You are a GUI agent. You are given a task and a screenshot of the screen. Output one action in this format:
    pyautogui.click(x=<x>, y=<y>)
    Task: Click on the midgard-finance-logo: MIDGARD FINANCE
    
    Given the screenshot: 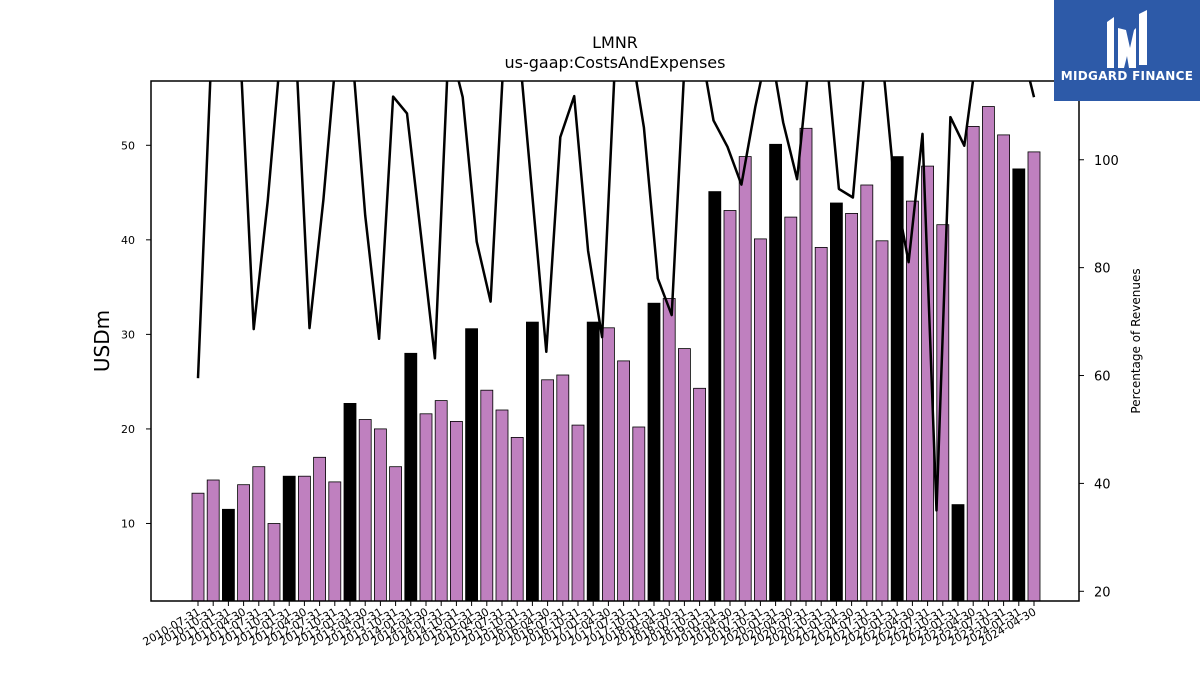 What is the action you would take?
    pyautogui.click(x=1127, y=50)
    